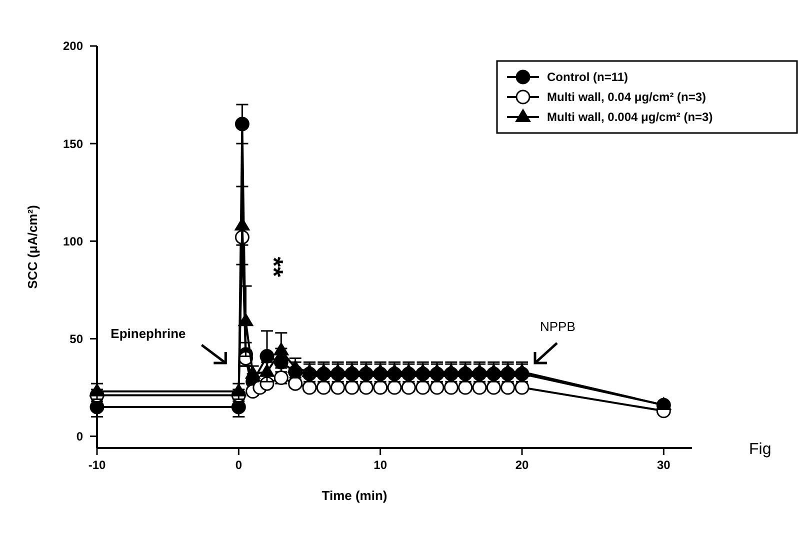 The width and height of the screenshot is (799, 535). I want to click on legend-label: Multi wall, 0.004 μg/cm² (n=3), so click(630, 117).